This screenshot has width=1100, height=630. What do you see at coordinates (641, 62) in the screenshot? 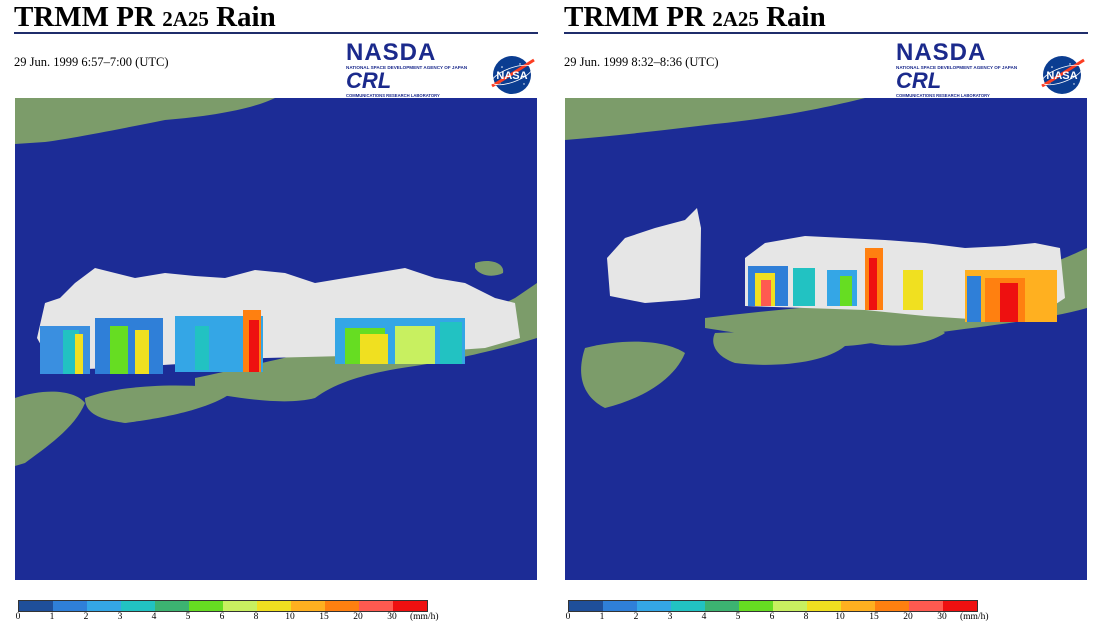
I see `timestamp: 29 Jun. 1999 8:32–8:36 (UTC)` at bounding box center [641, 62].